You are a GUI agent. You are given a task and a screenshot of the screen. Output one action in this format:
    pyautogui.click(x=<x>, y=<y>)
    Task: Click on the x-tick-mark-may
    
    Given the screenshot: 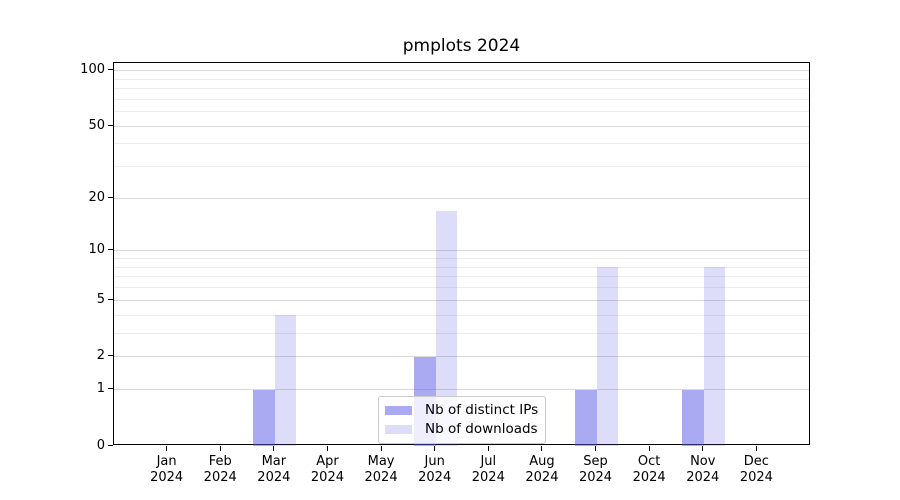 What is the action you would take?
    pyautogui.click(x=381, y=448)
    